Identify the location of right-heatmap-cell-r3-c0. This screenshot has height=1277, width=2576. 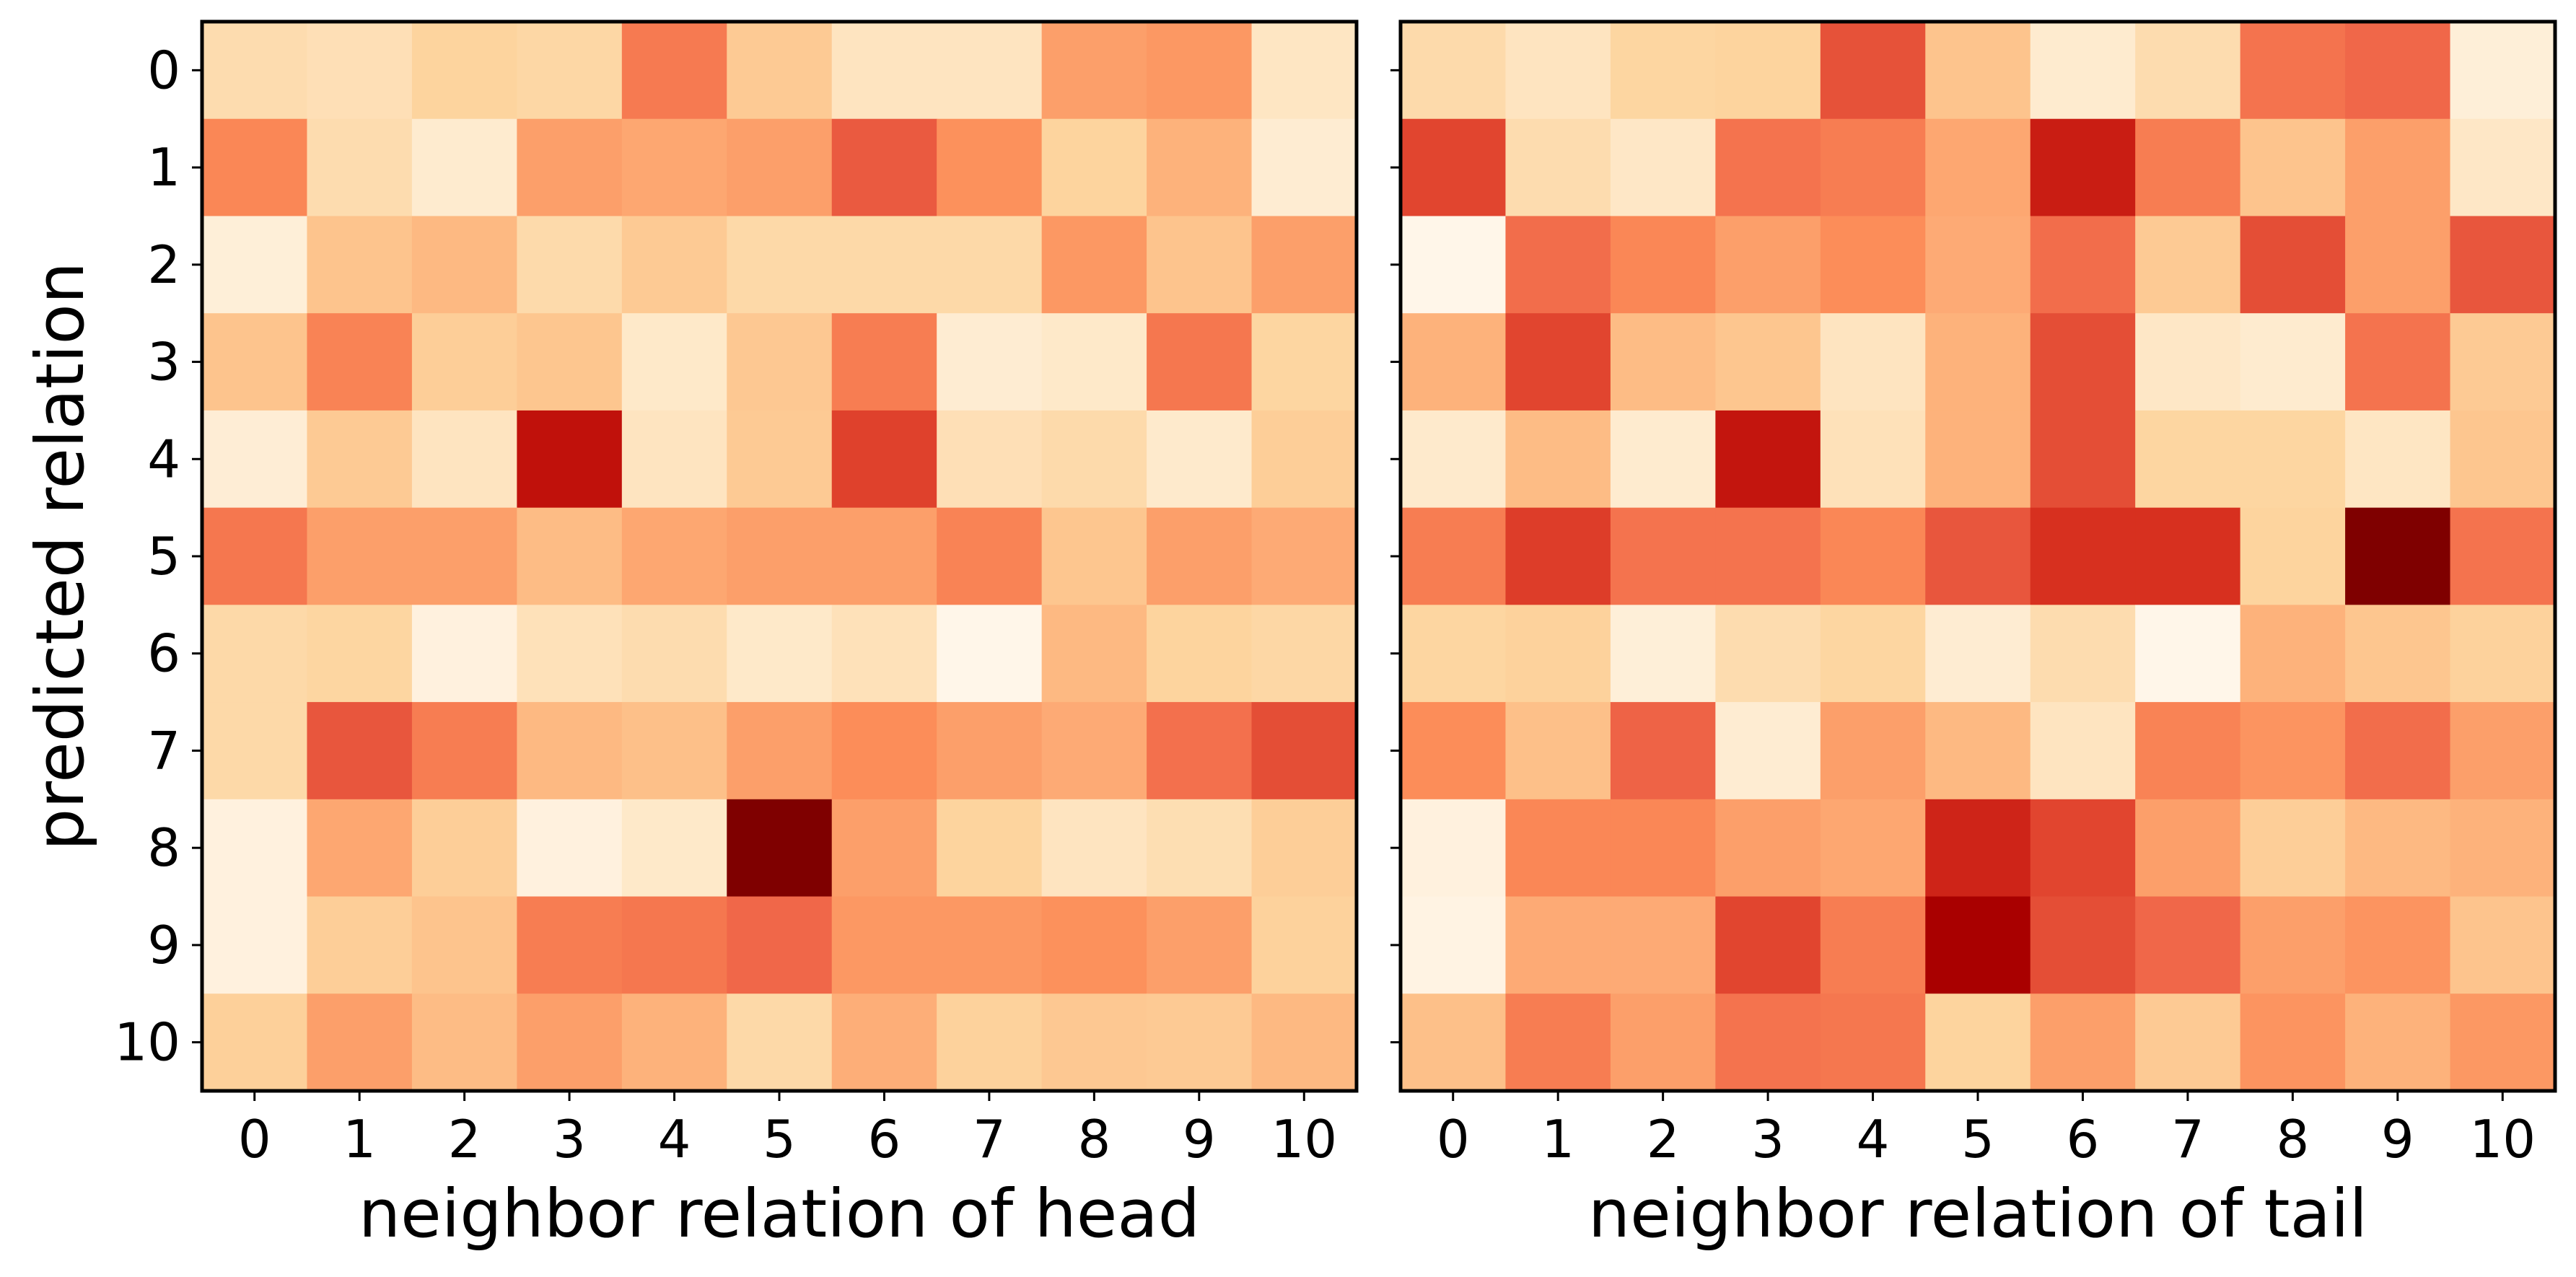
(1454, 362).